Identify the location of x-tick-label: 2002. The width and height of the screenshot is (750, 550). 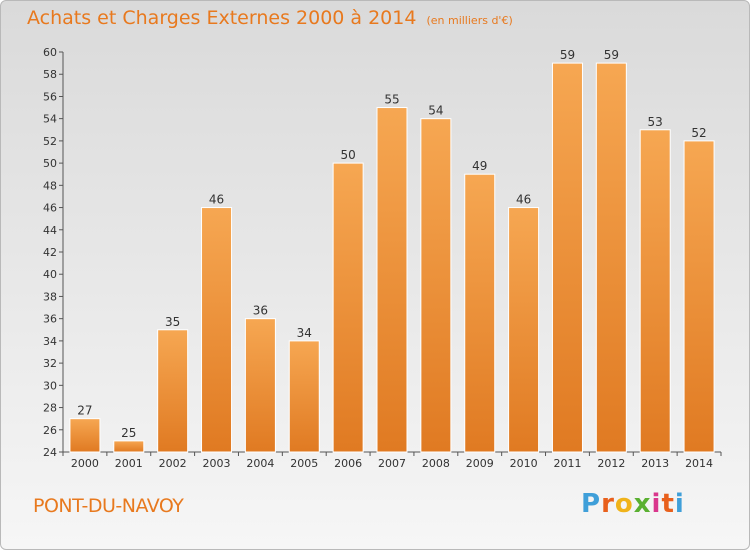
(173, 463).